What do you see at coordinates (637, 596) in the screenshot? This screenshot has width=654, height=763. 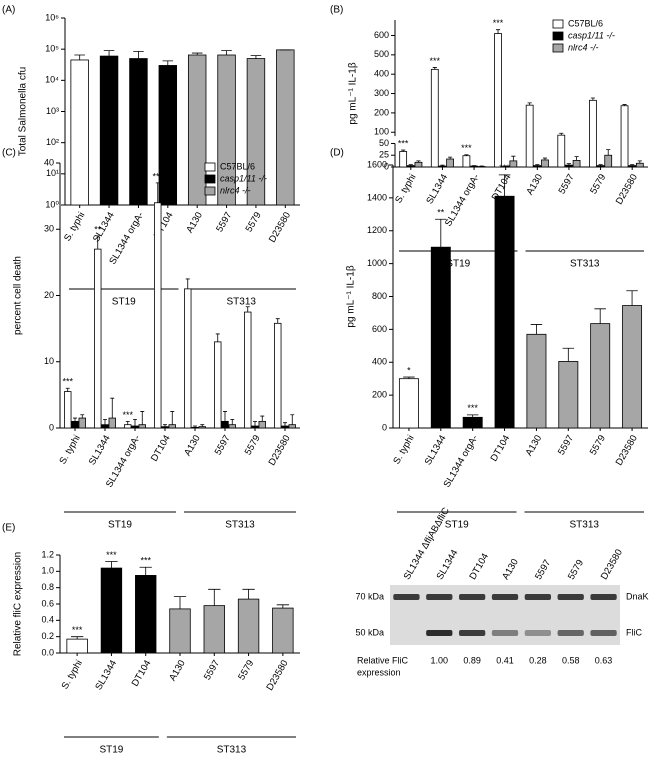 I see `band-label: DnaK` at bounding box center [637, 596].